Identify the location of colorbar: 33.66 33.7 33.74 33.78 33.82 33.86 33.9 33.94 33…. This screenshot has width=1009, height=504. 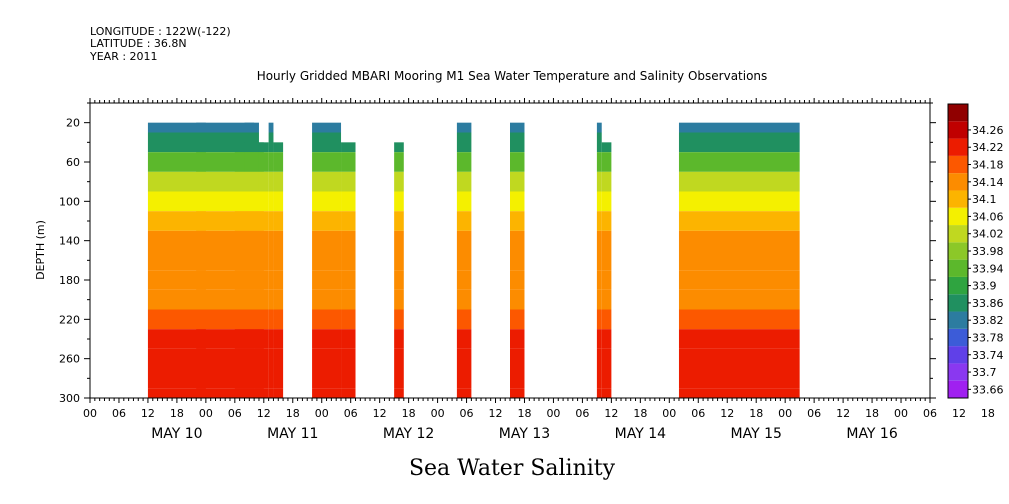
(975, 251).